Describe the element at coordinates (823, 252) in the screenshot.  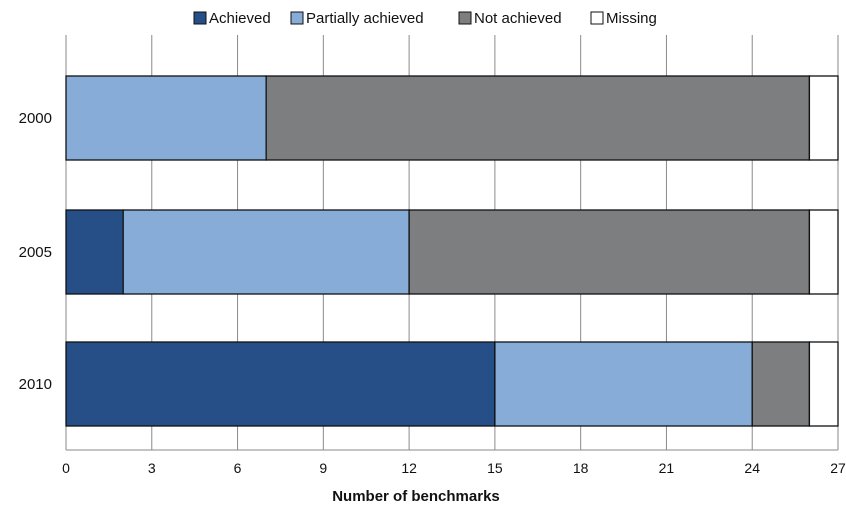
I see `bar-segment-2005-missing` at that location.